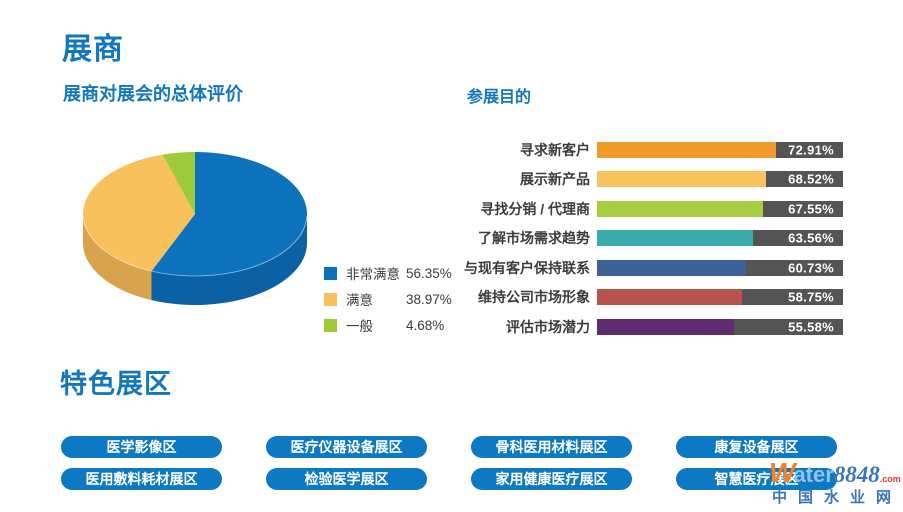 This screenshot has height=512, width=903. Describe the element at coordinates (555, 179) in the screenshot. I see `bar-category-label: 展示新产品` at that location.